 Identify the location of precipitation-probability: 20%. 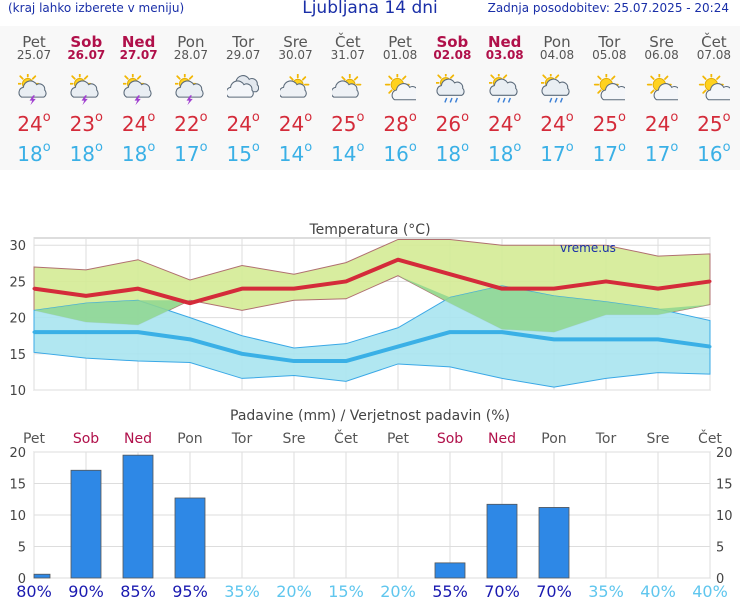
(294, 591).